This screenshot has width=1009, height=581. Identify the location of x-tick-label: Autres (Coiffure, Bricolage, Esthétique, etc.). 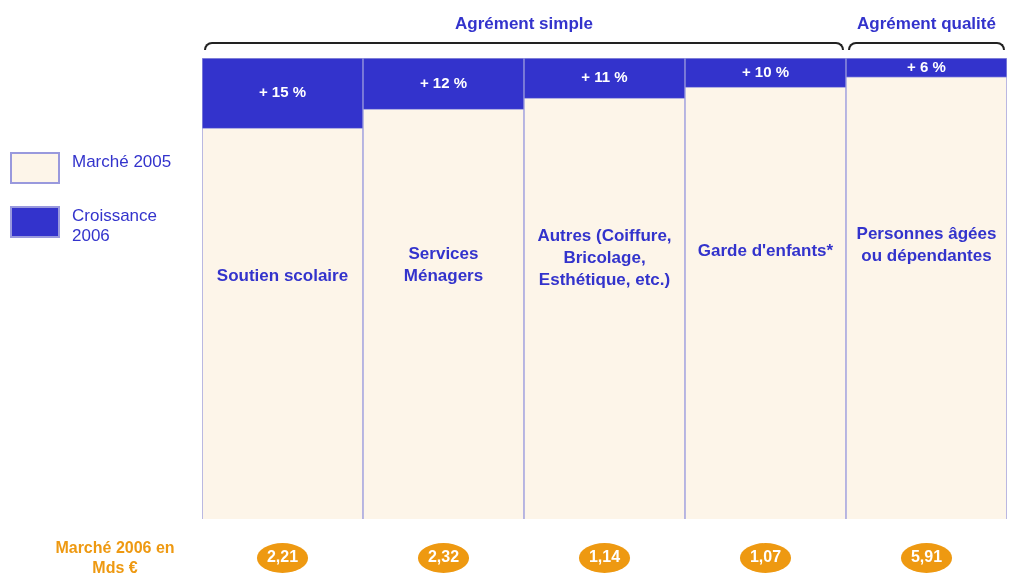
(604, 257).